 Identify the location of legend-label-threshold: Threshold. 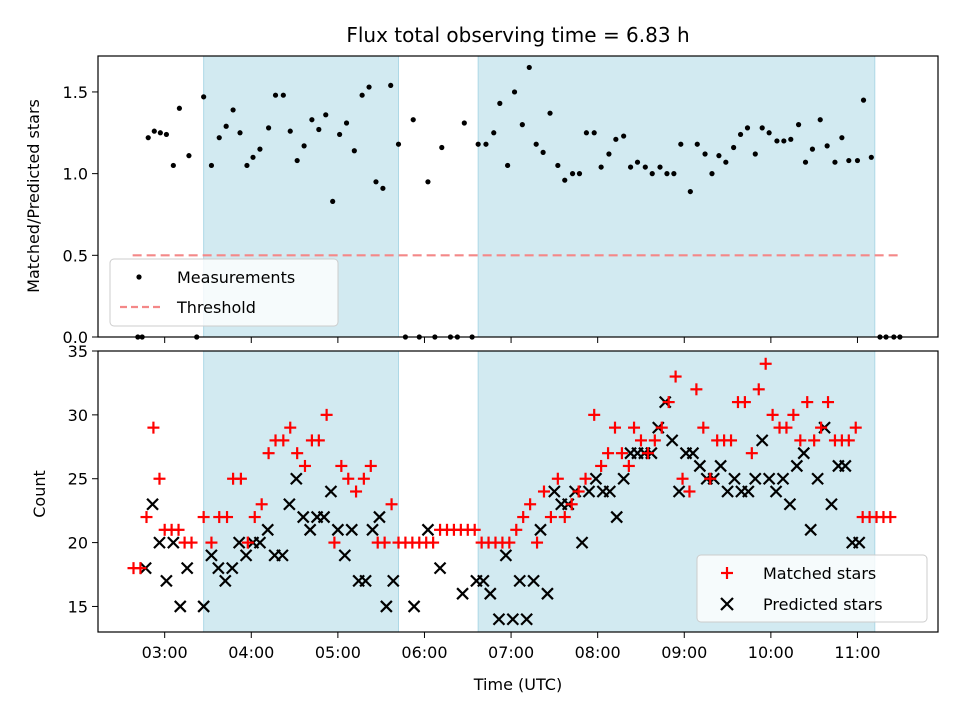
(216, 307).